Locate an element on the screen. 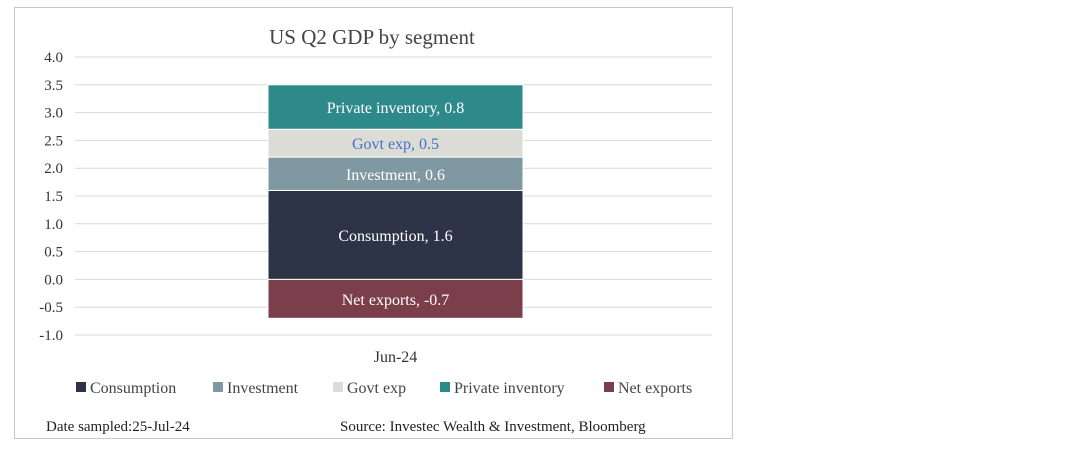 This screenshot has height=450, width=1088. legend-swatch-consumption is located at coordinates (81, 387).